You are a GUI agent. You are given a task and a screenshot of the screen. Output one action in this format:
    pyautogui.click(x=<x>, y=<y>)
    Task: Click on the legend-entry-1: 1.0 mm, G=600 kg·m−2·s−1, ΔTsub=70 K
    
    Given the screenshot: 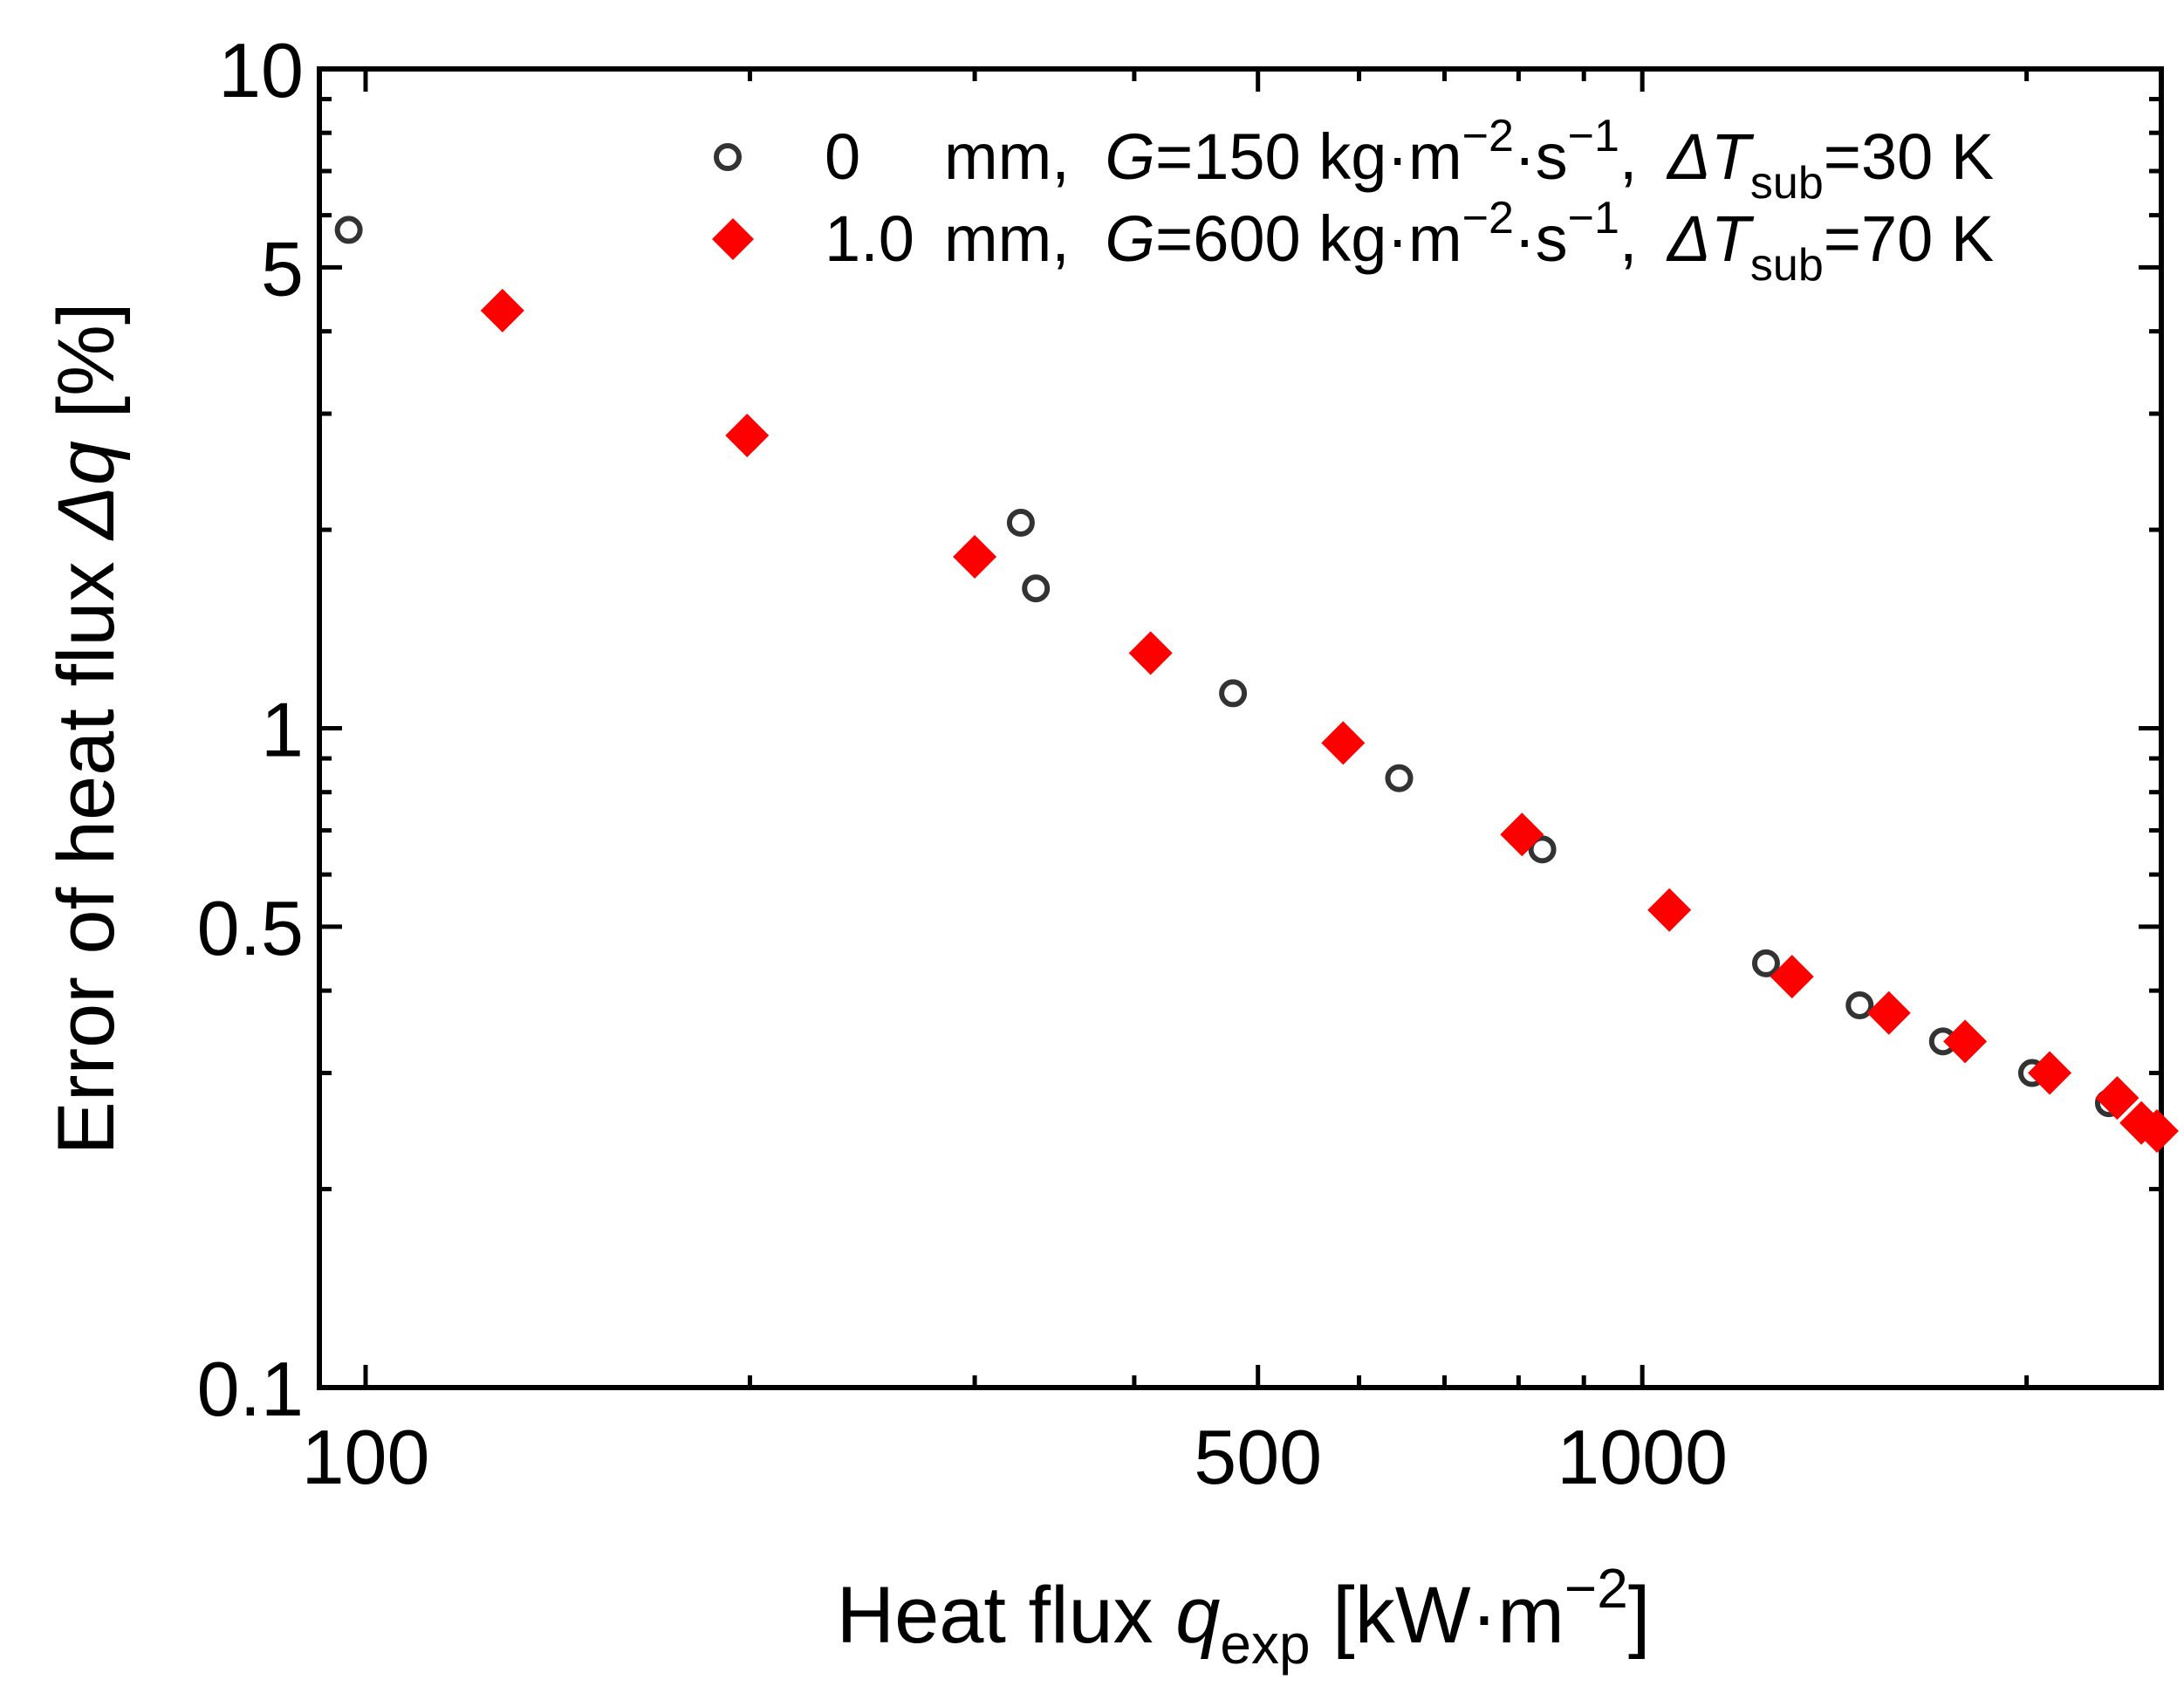 What is the action you would take?
    pyautogui.click(x=1353, y=242)
    